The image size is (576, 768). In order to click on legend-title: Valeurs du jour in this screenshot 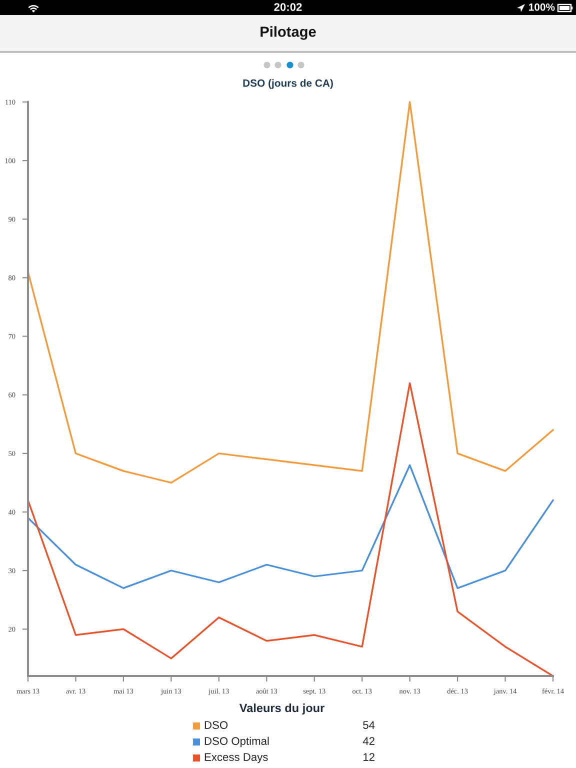, I will do `click(281, 708)`.